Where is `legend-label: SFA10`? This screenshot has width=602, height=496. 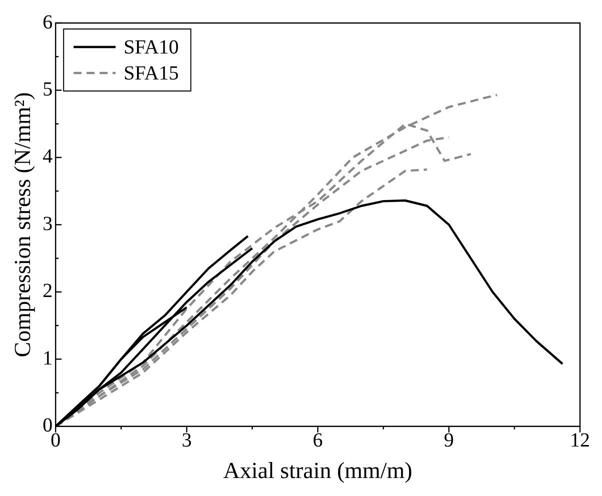 legend-label: SFA10 is located at coordinates (151, 47).